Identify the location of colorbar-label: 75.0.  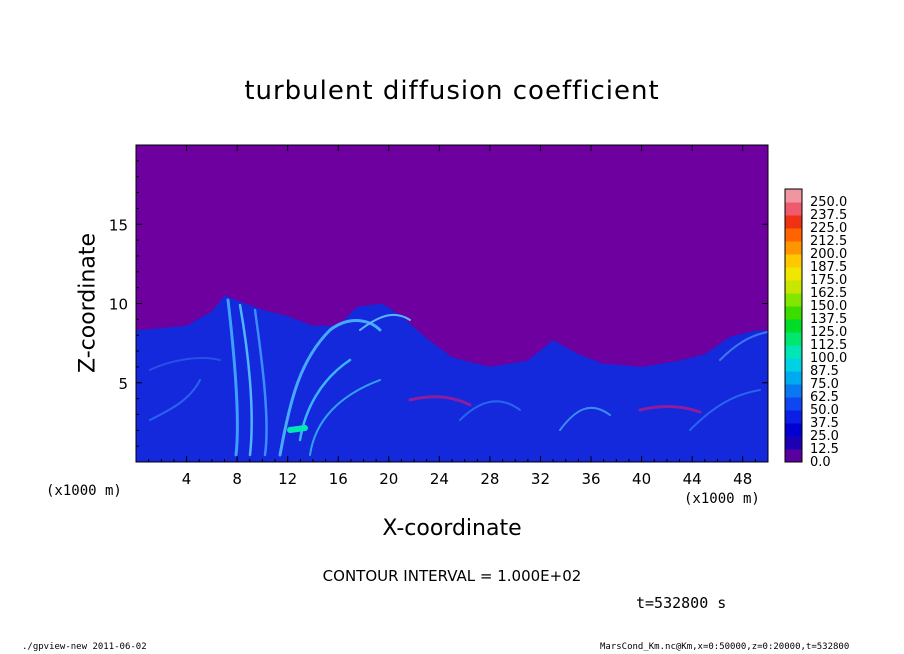
(824, 384).